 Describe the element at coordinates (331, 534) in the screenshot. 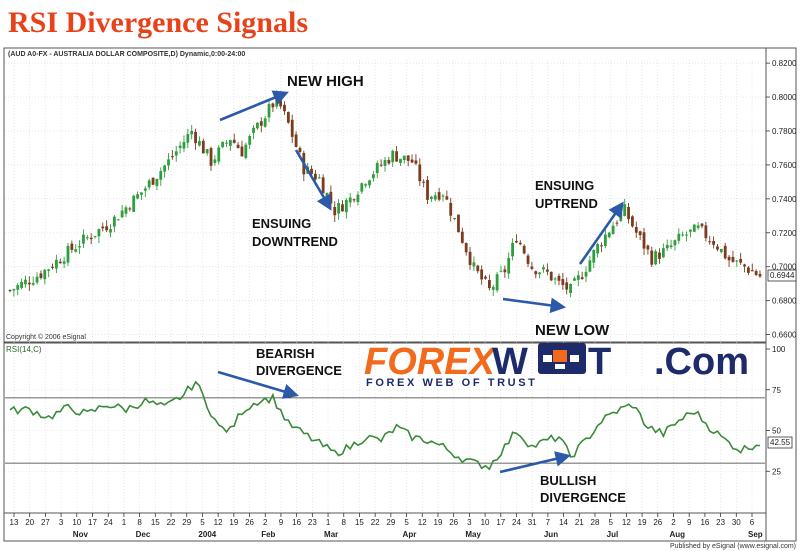

I see `x-month-label: Mar` at that location.